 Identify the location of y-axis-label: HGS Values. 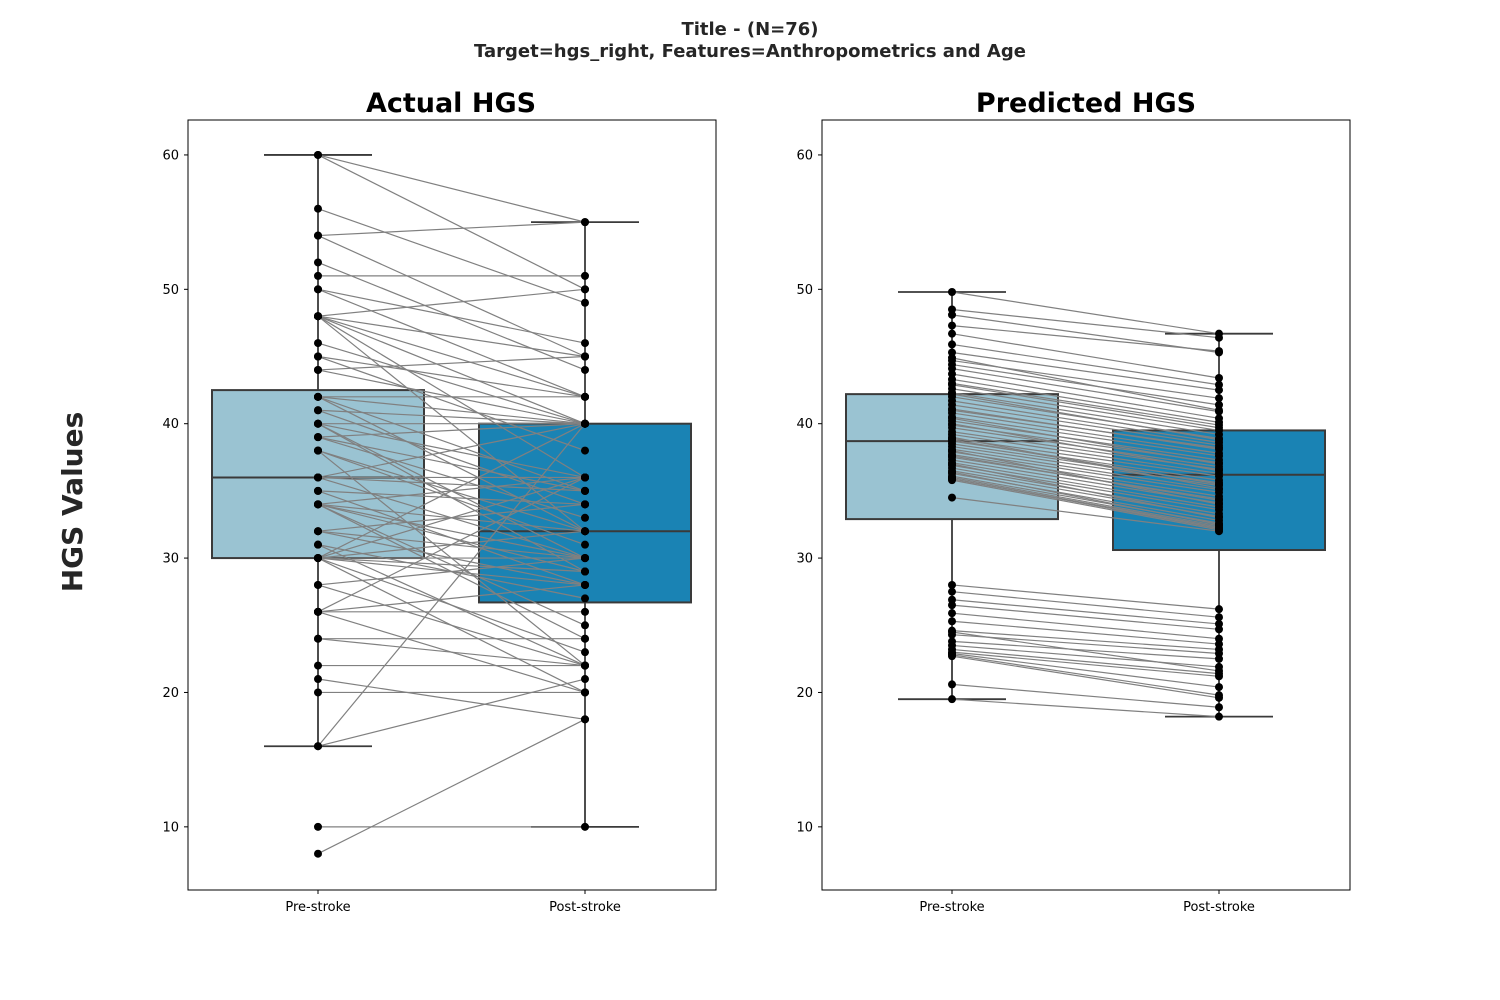
(72, 502).